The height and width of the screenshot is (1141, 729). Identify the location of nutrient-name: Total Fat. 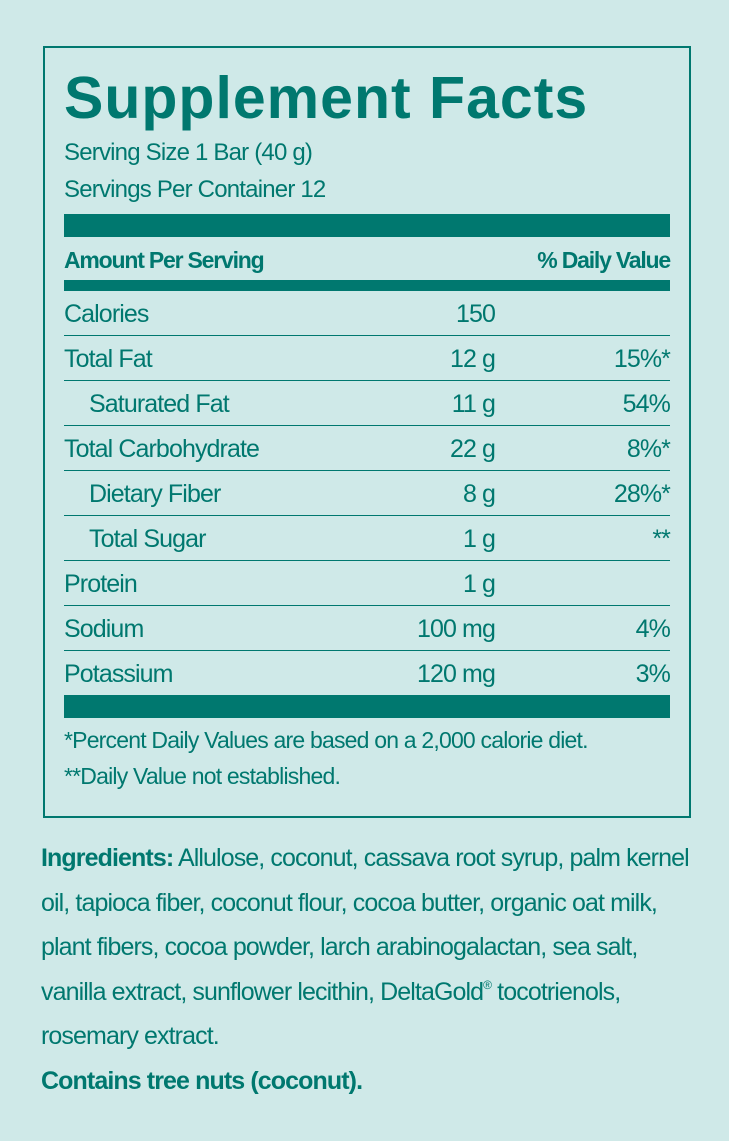
(108, 359).